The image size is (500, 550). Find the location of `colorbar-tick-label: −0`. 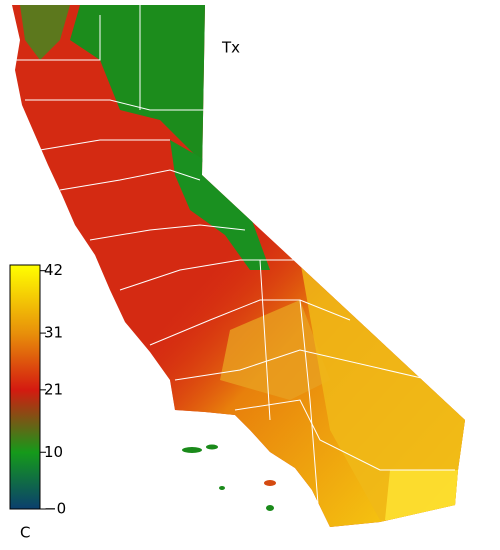

colorbar-tick-label: −0 is located at coordinates (55, 509).